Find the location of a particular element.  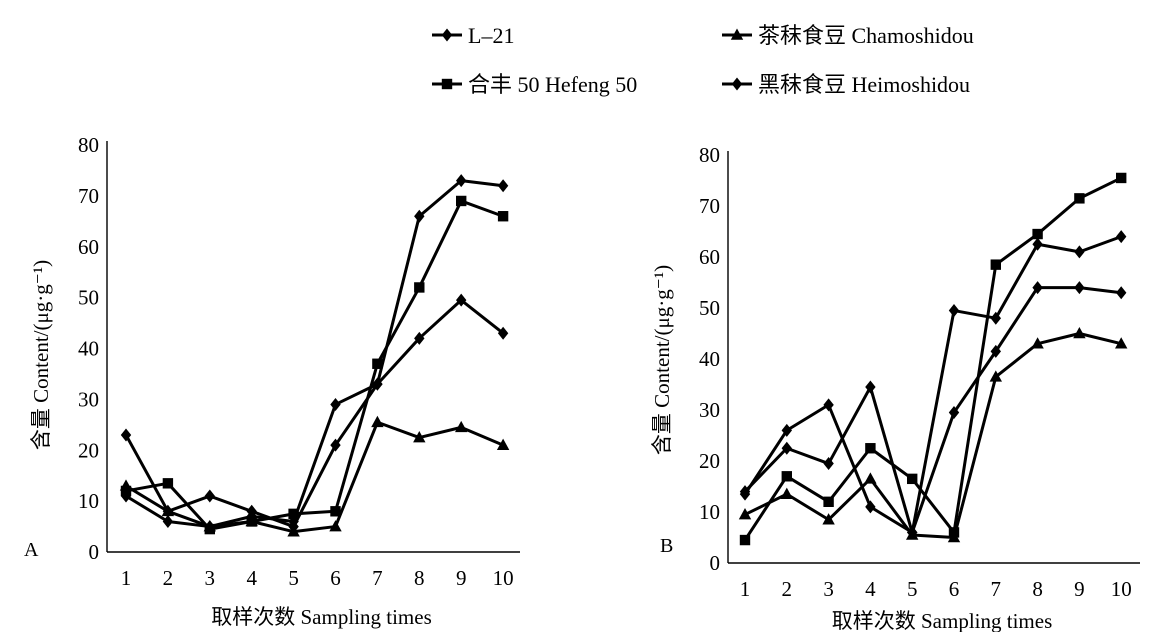

panel-label: B is located at coordinates (666, 546).